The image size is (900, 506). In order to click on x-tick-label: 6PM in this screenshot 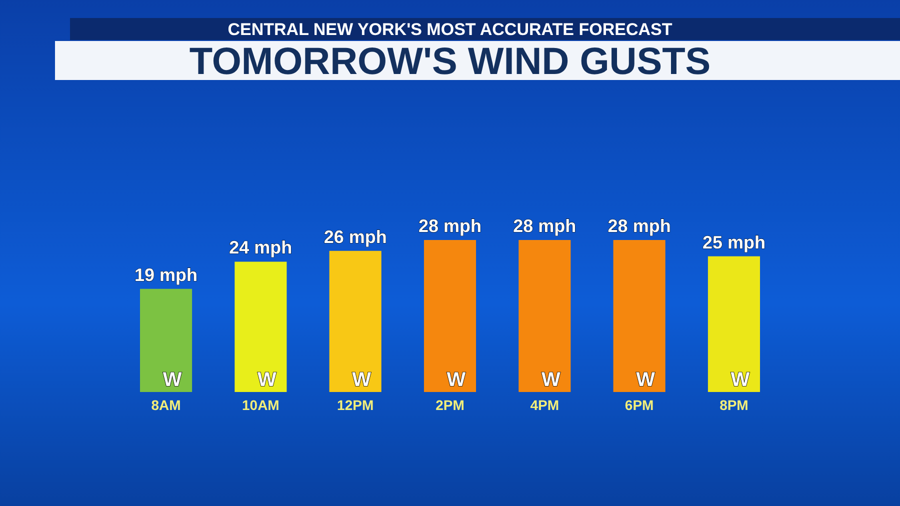, I will do `click(639, 405)`.